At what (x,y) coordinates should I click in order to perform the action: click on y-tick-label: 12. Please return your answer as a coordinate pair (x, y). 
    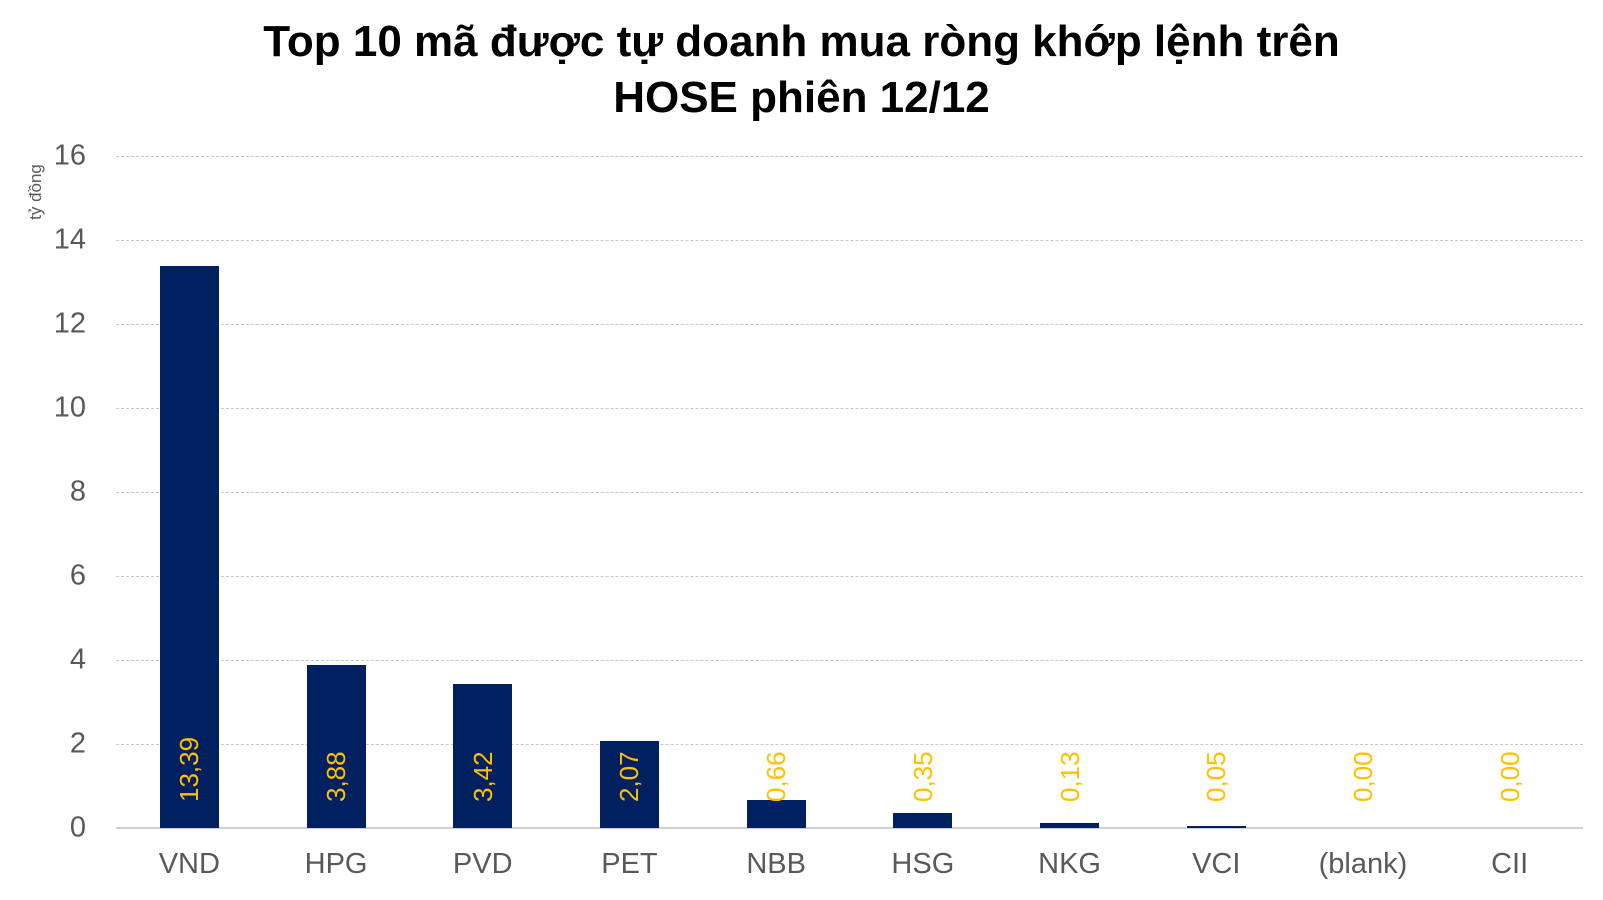
    Looking at the image, I should click on (69, 323).